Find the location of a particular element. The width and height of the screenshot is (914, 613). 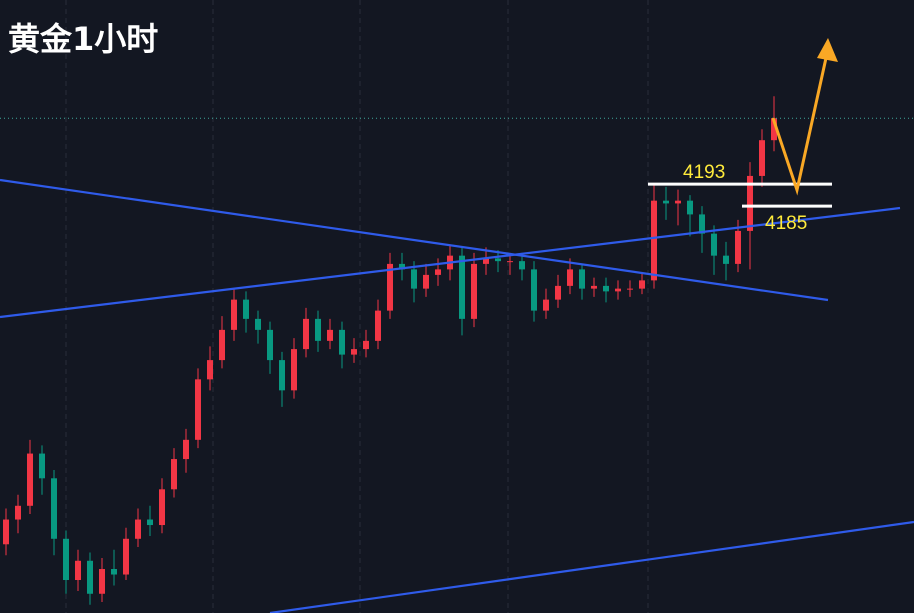

arrow-head is located at coordinates (827, 50).